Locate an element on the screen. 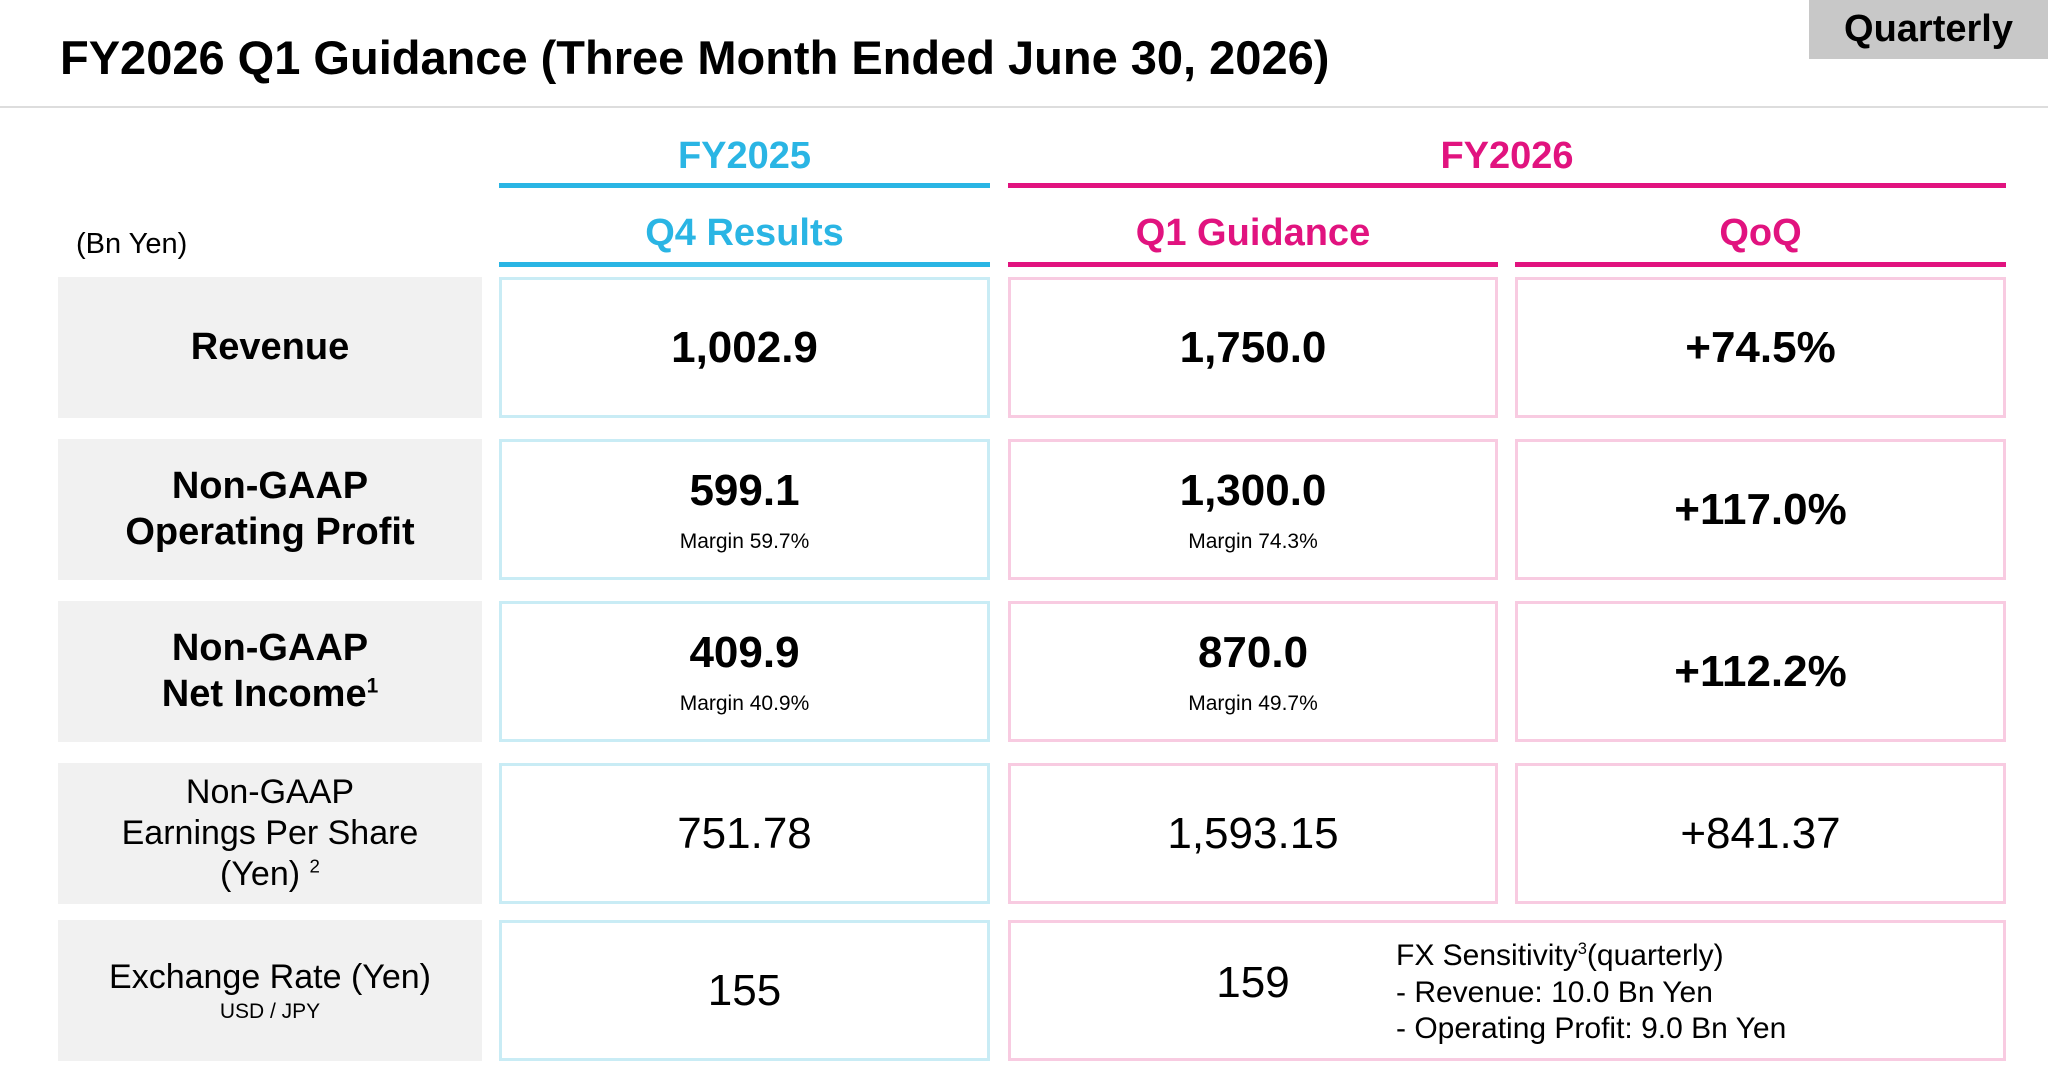  value: +112.2% is located at coordinates (1760, 671).